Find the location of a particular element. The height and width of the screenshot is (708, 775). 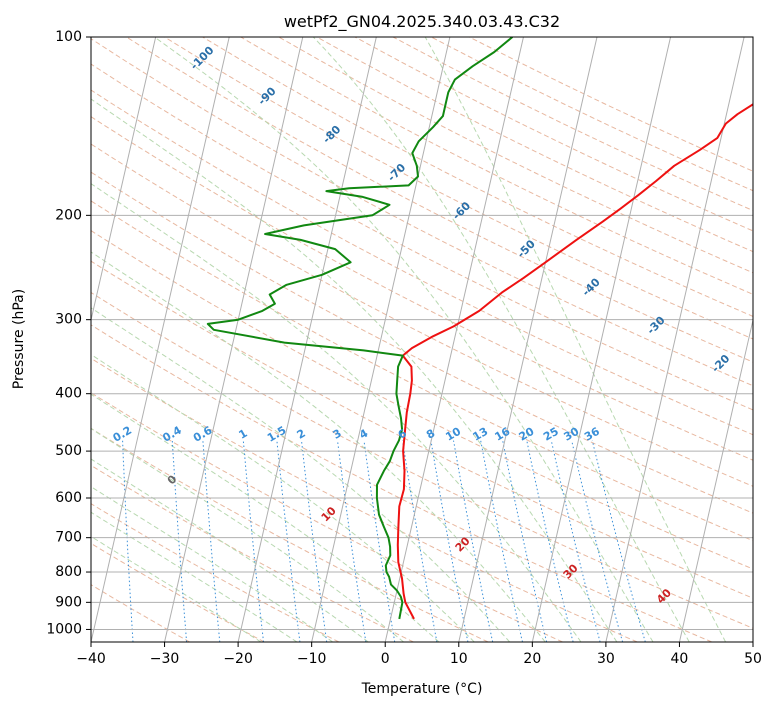

y-axis: 100 200 300 400 500 600 700 800 900 1000 is located at coordinates (68, 333).